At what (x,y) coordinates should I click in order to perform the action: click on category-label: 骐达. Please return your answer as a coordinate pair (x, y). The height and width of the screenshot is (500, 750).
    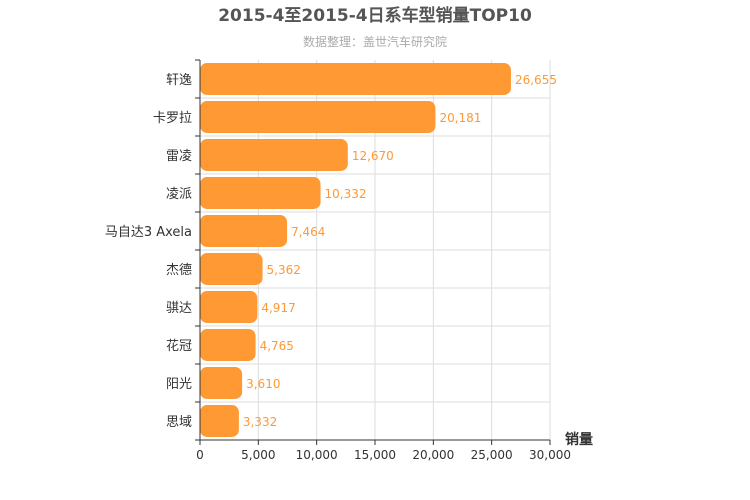
    Looking at the image, I should click on (179, 308).